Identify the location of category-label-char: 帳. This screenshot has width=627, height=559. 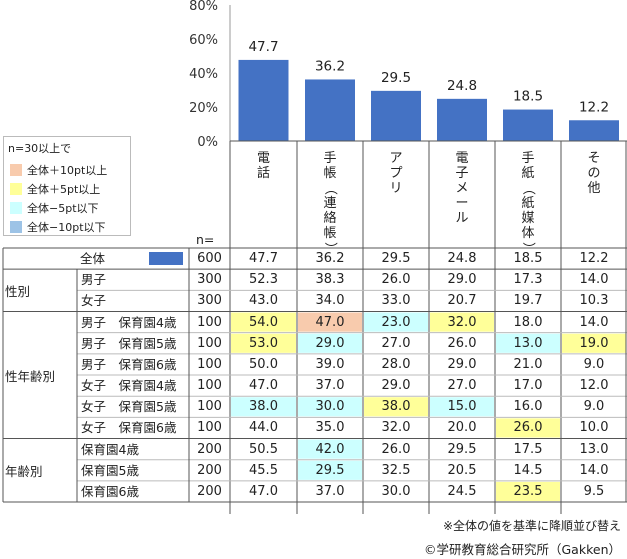
(330, 173).